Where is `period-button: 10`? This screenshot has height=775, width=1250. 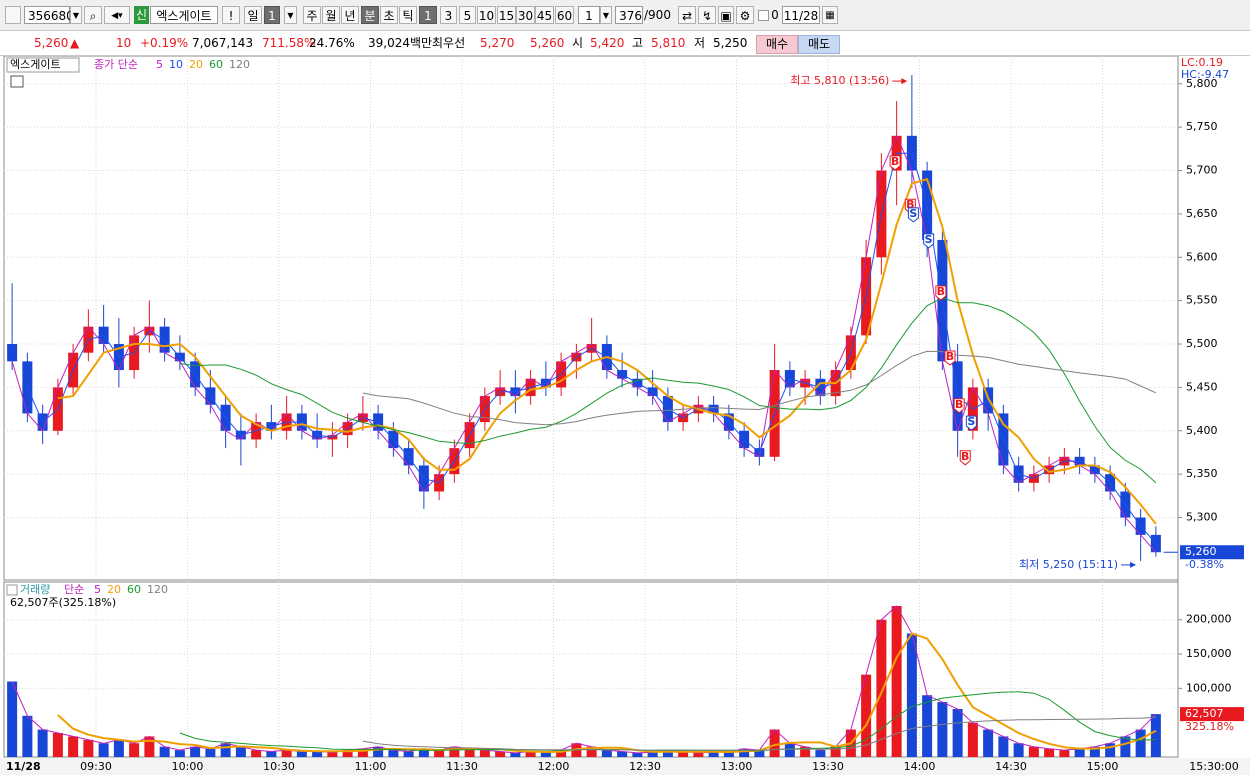
period-button: 10 is located at coordinates (486, 15).